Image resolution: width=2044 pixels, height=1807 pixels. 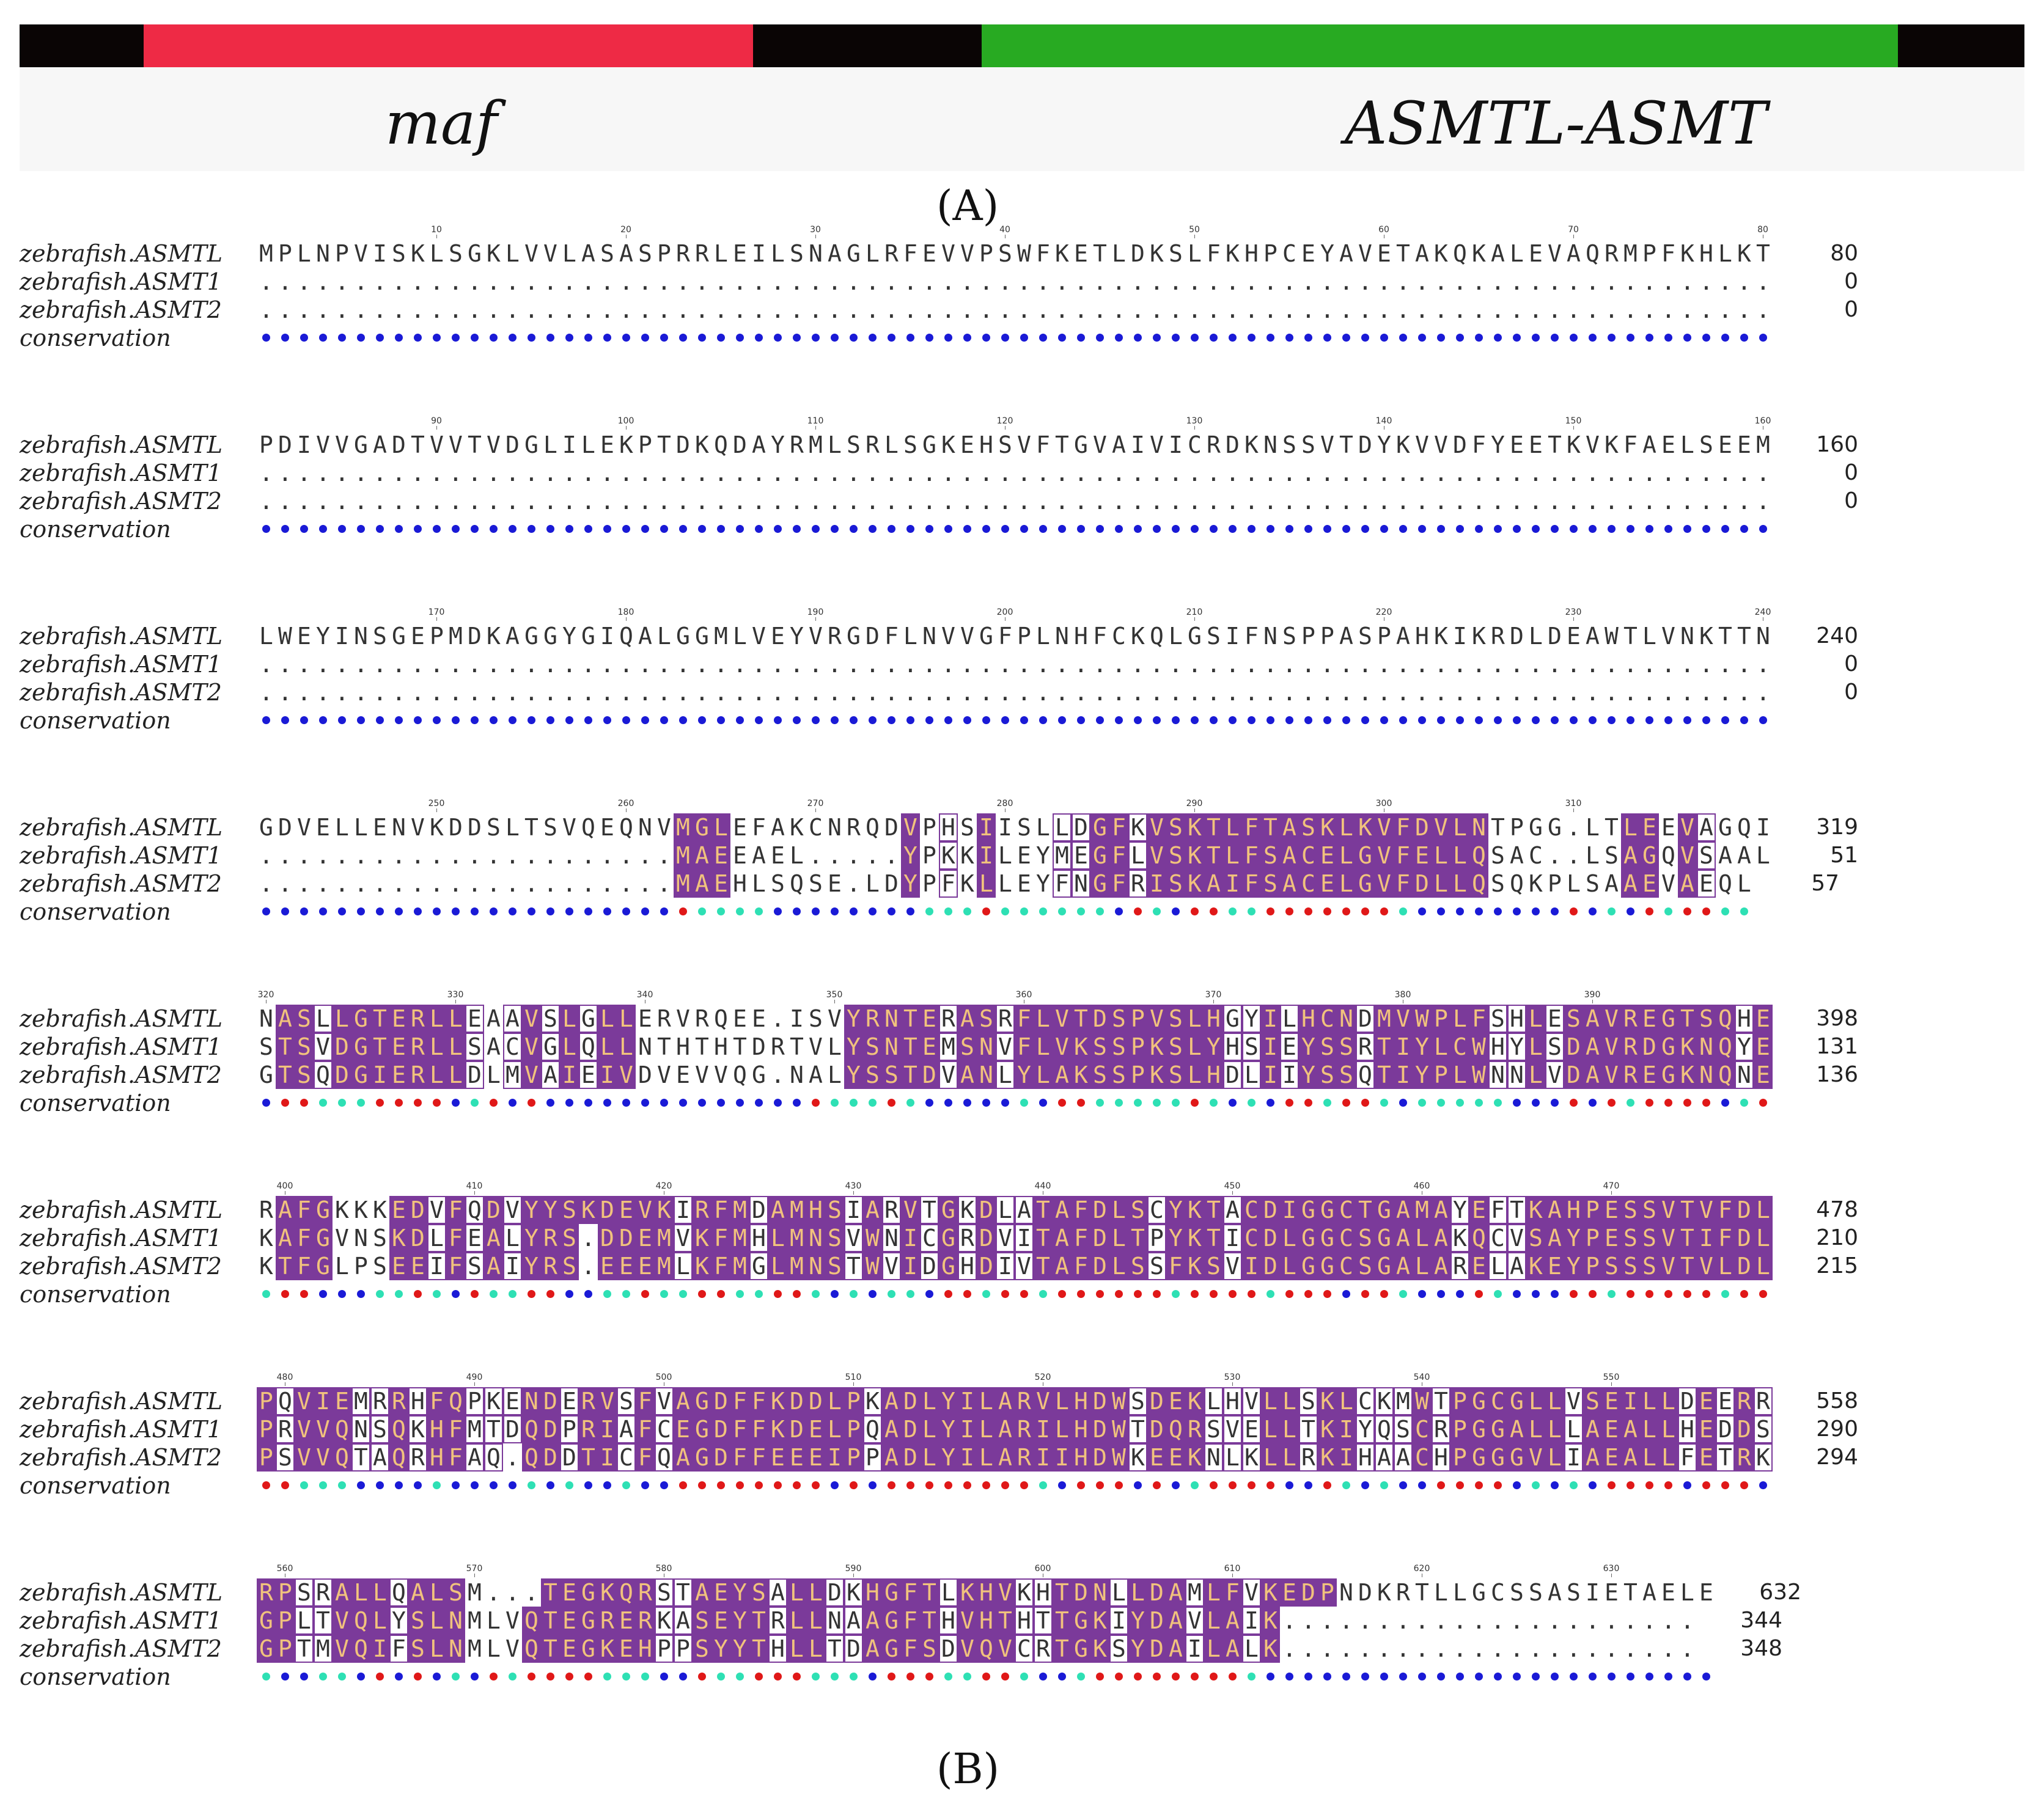 What do you see at coordinates (442, 123) in the screenshot?
I see `gene-label-maf: maf` at bounding box center [442, 123].